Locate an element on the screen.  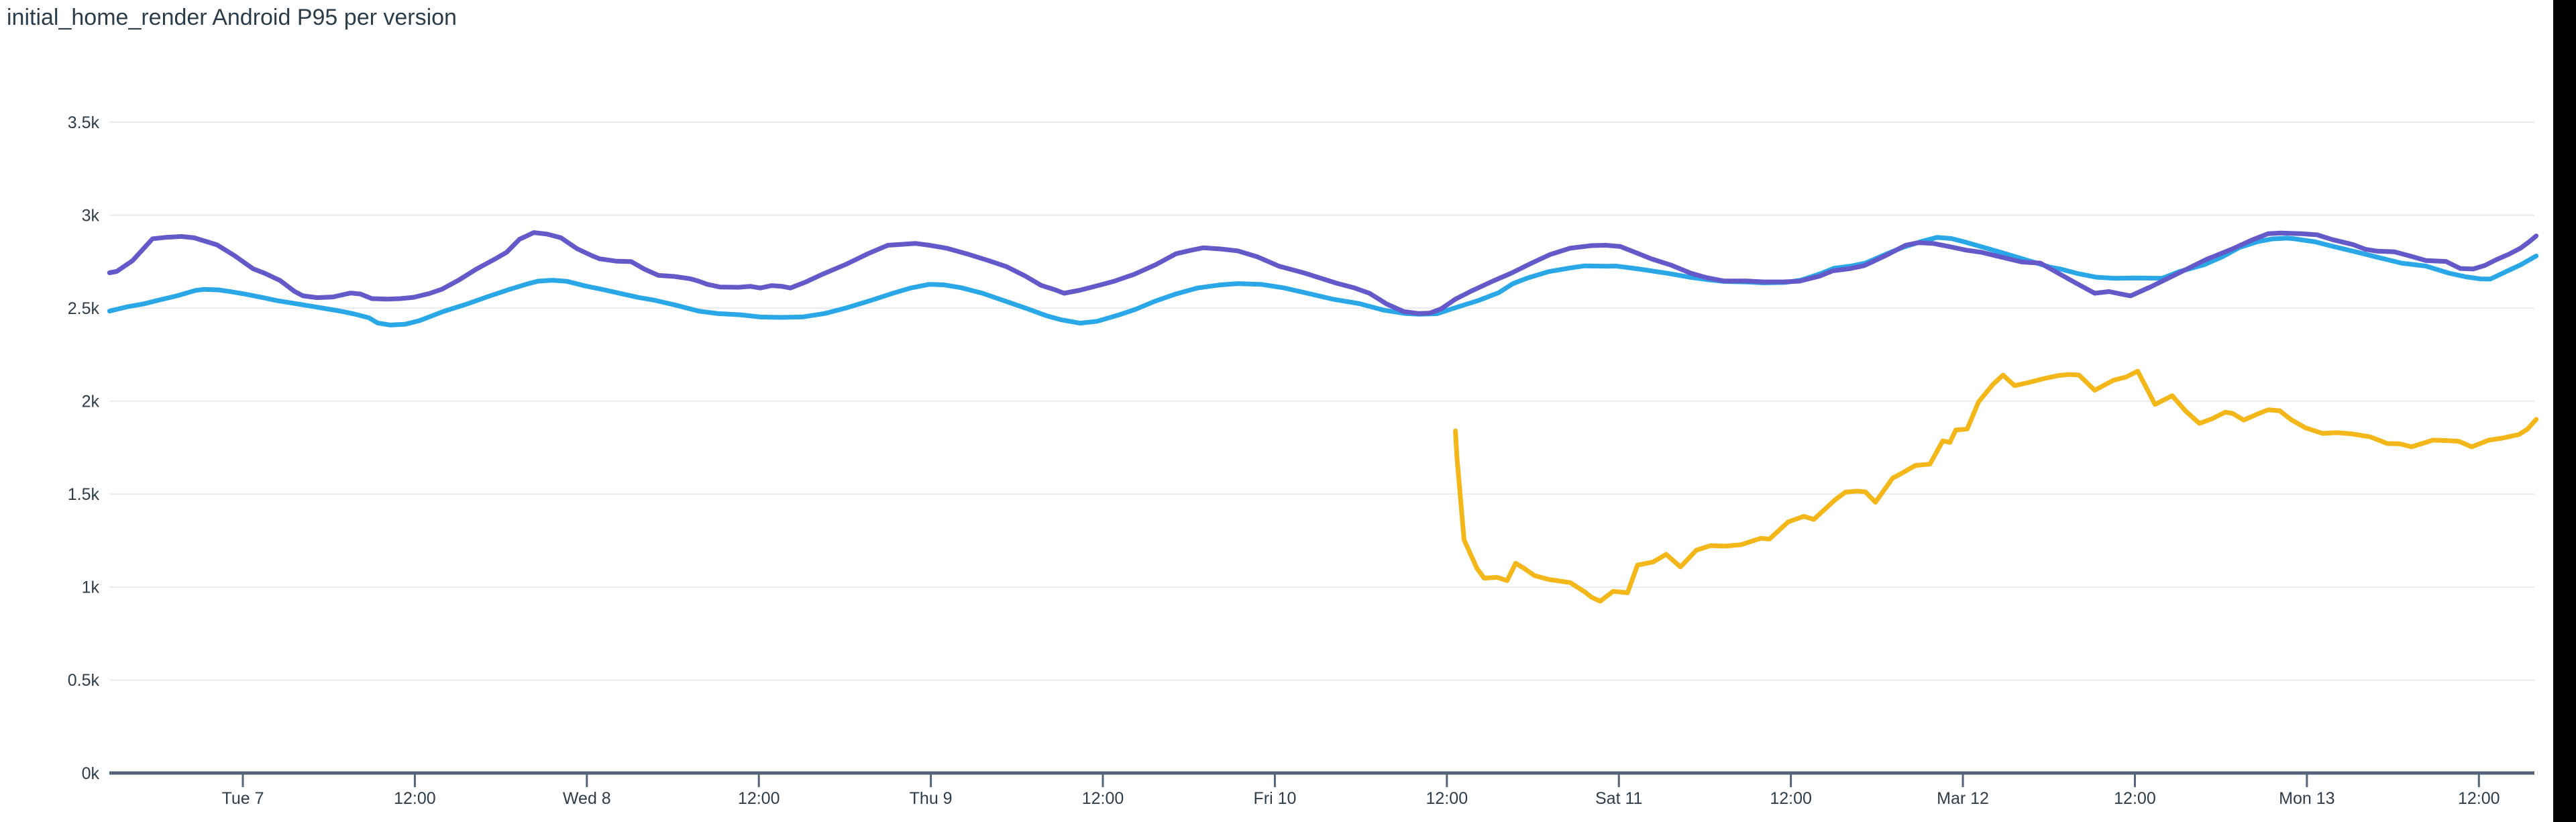
y-tick-label-2.5k: 2.5k is located at coordinates (84, 308).